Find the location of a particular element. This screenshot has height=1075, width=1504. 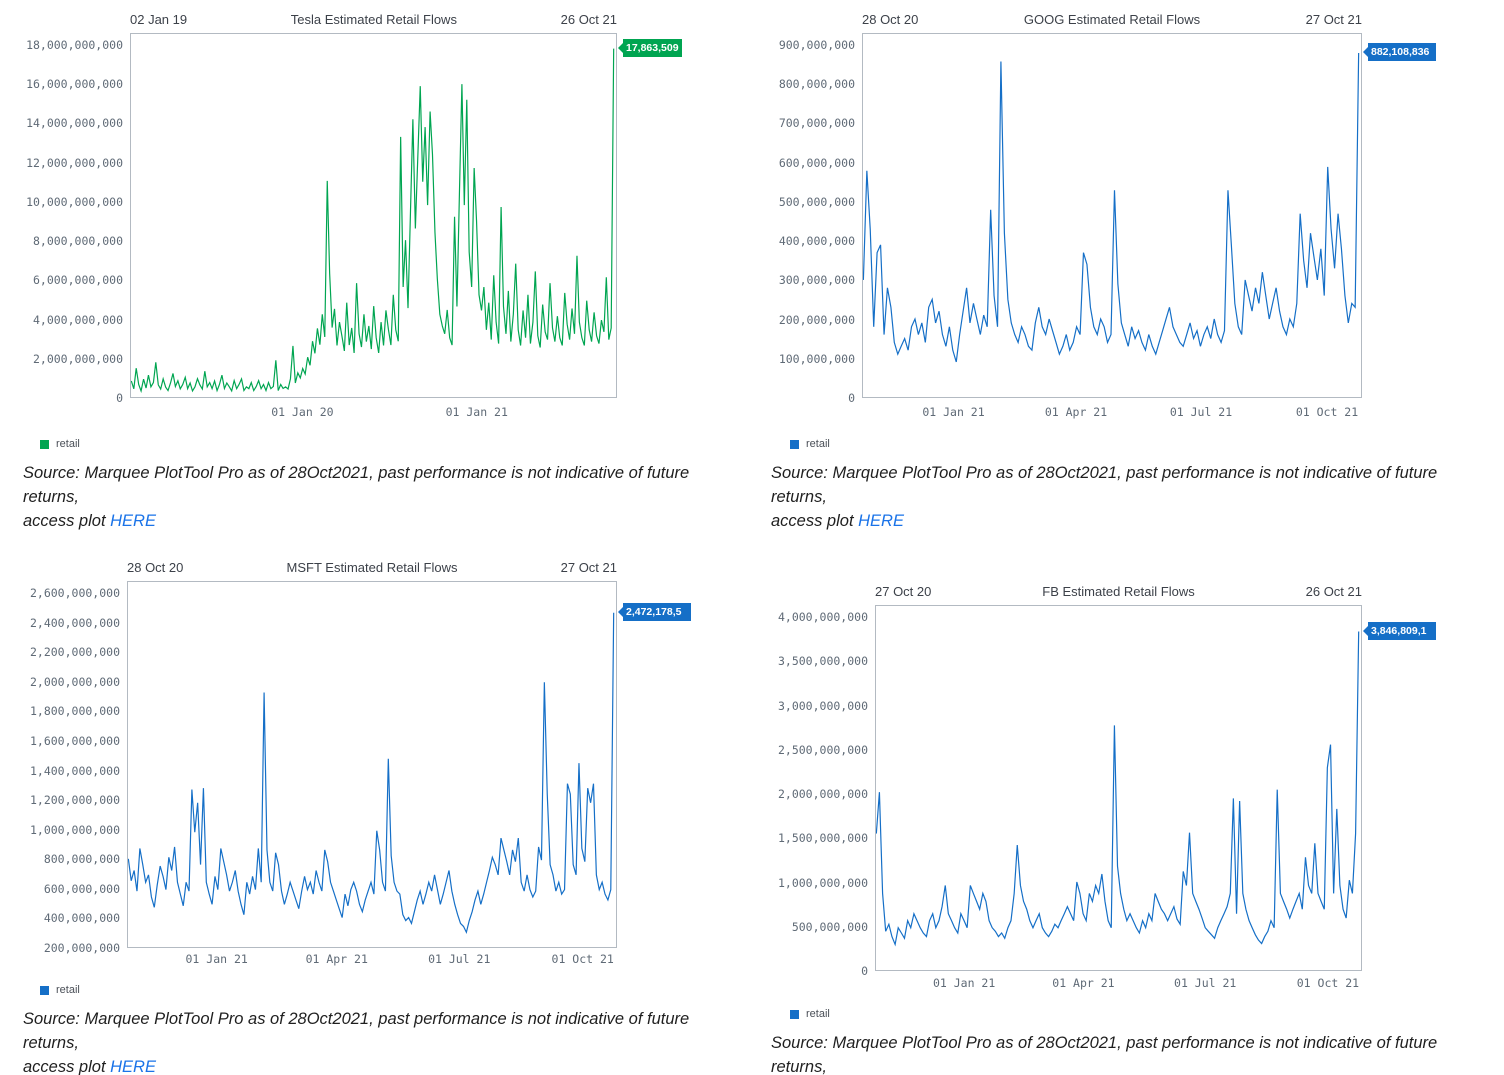

y-axis-tick: 3,000,000,000 is located at coordinates (822, 705).